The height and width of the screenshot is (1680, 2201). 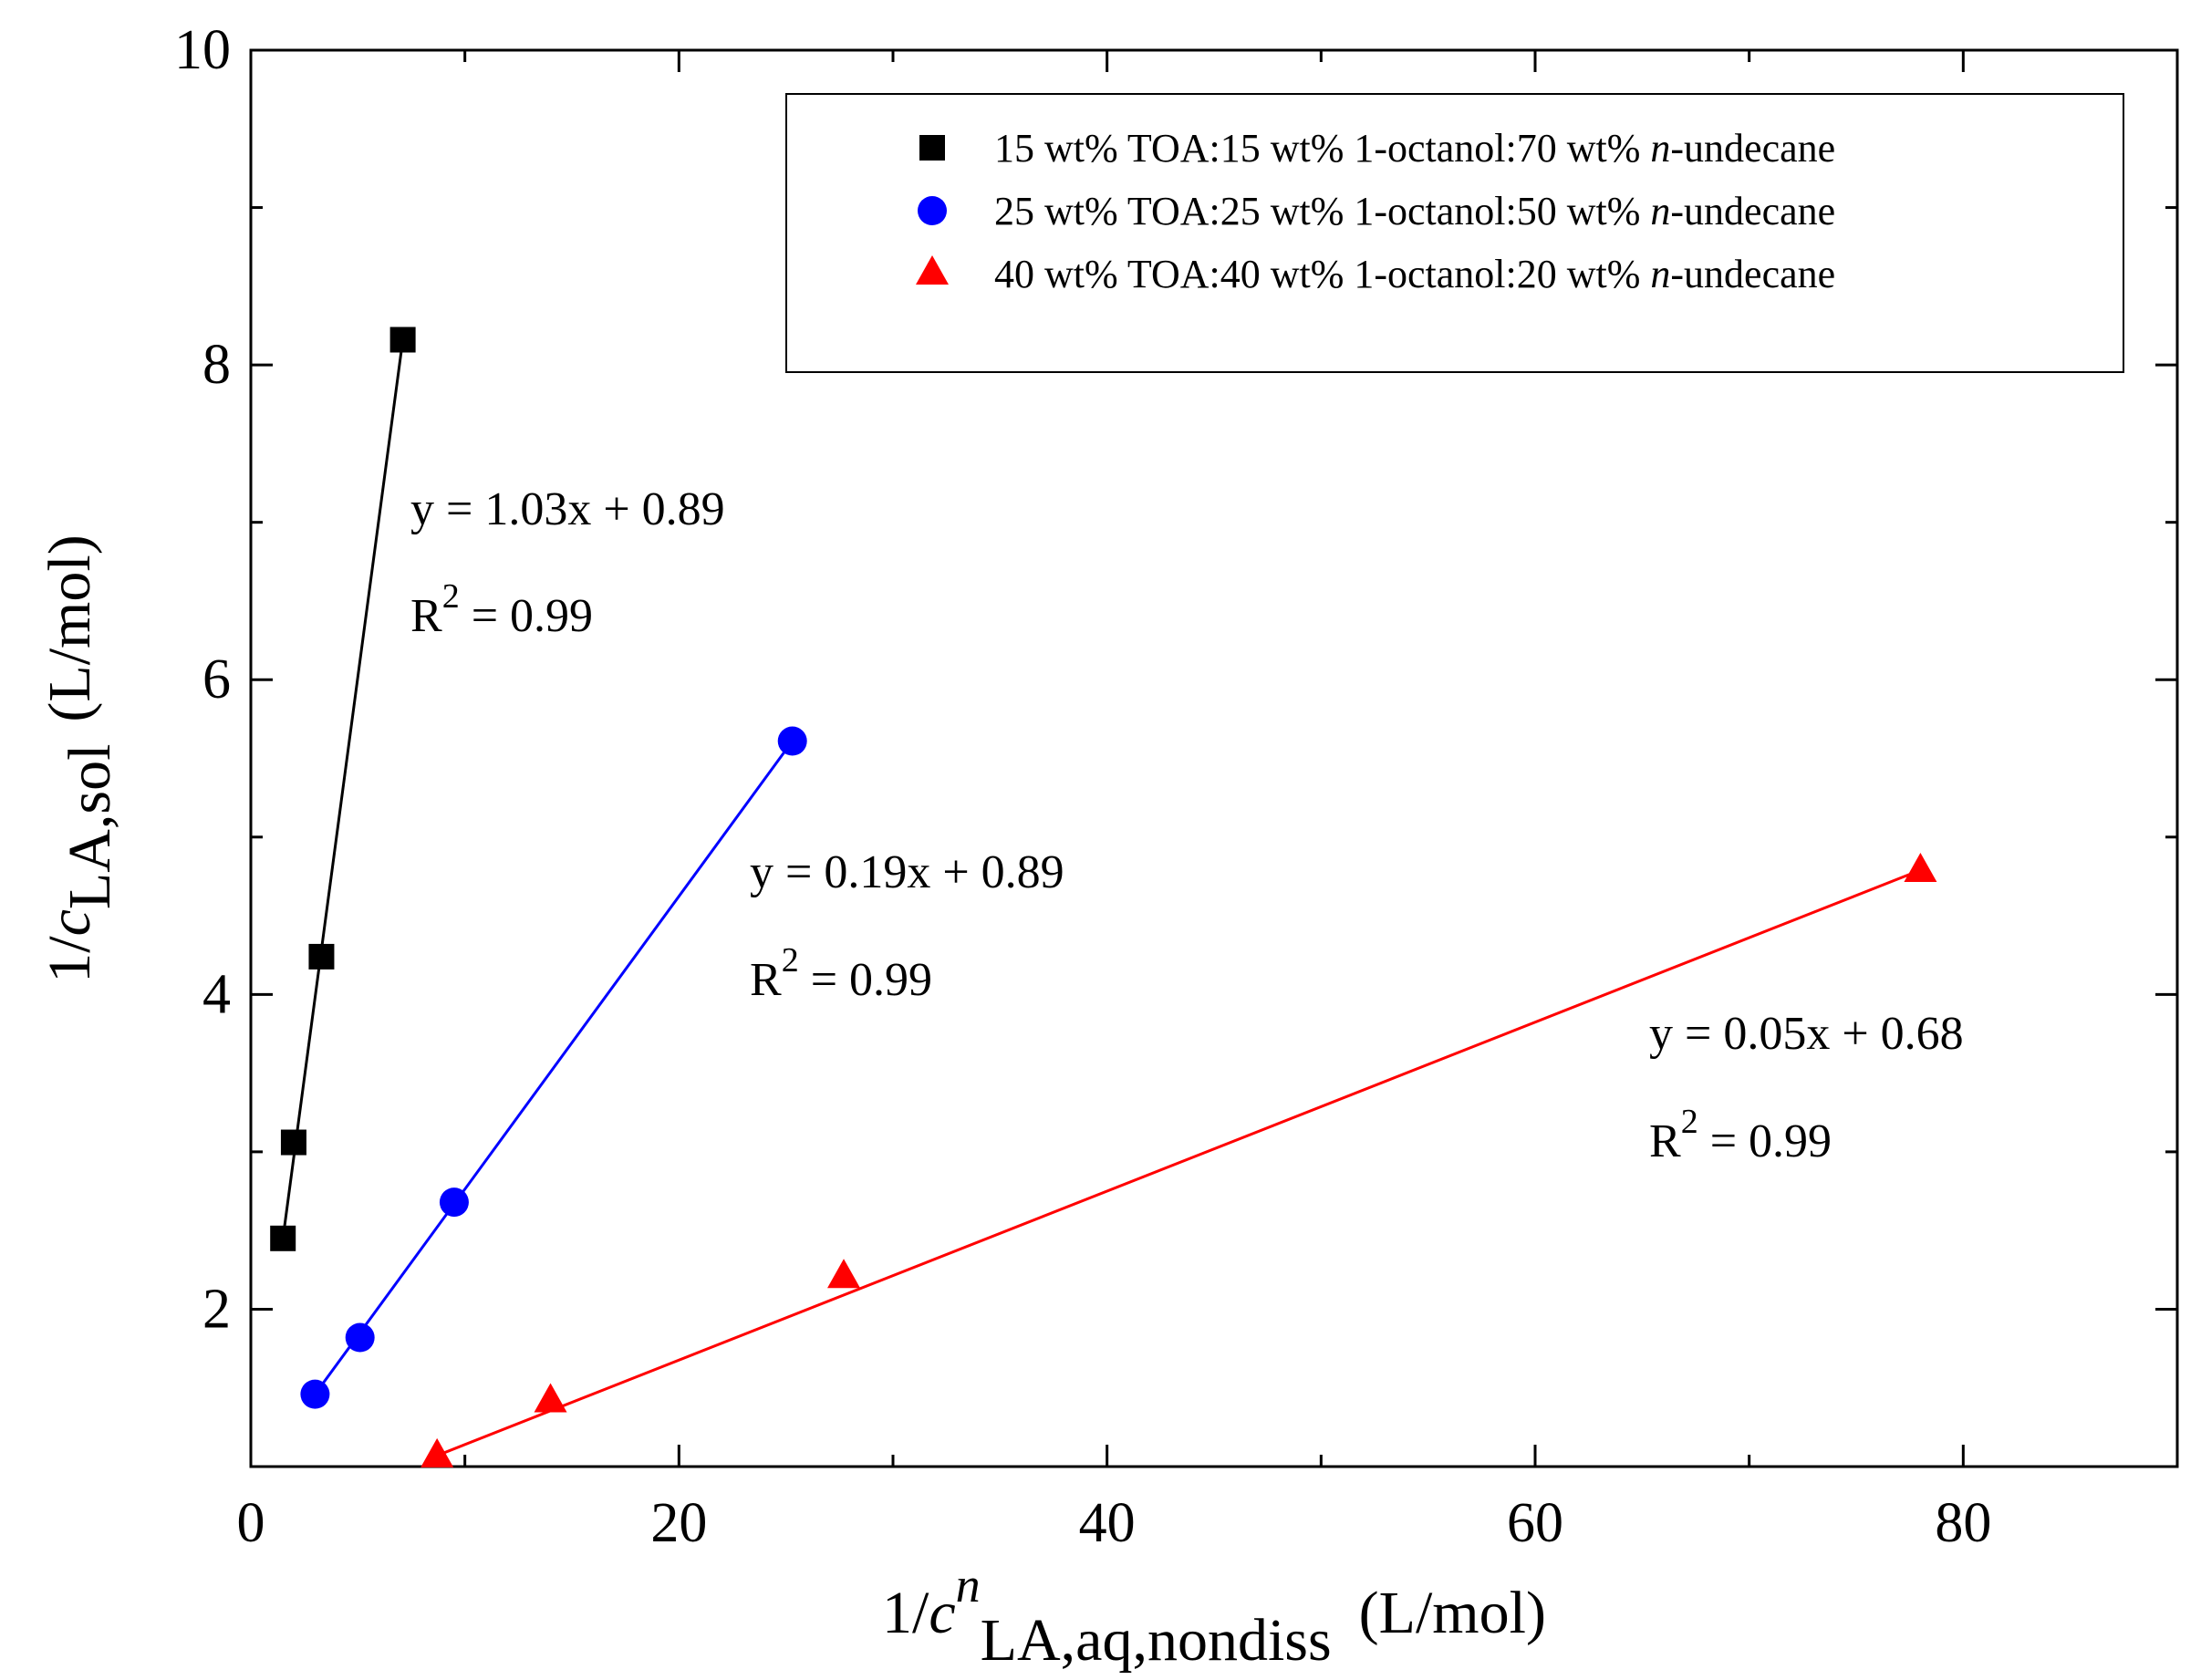 I want to click on x-tick-label: 20, so click(x=678, y=1523).